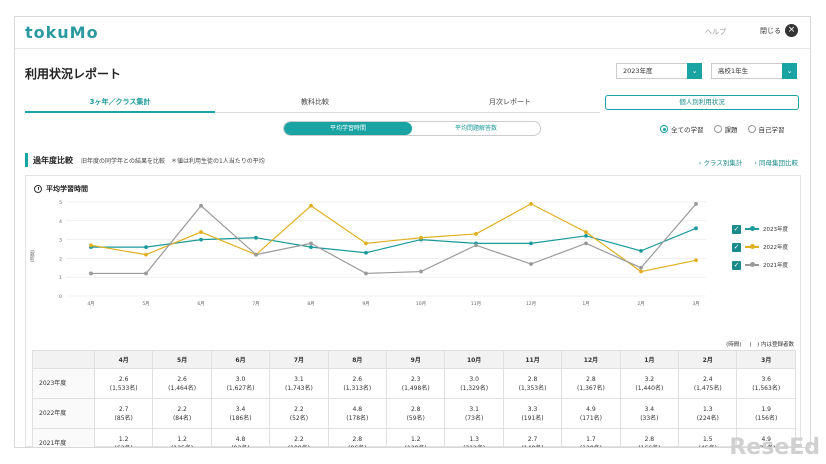 This screenshot has width=826, height=464. What do you see at coordinates (357, 437) in the screenshot?
I see `table-cell: 2.8 (86名)` at bounding box center [357, 437].